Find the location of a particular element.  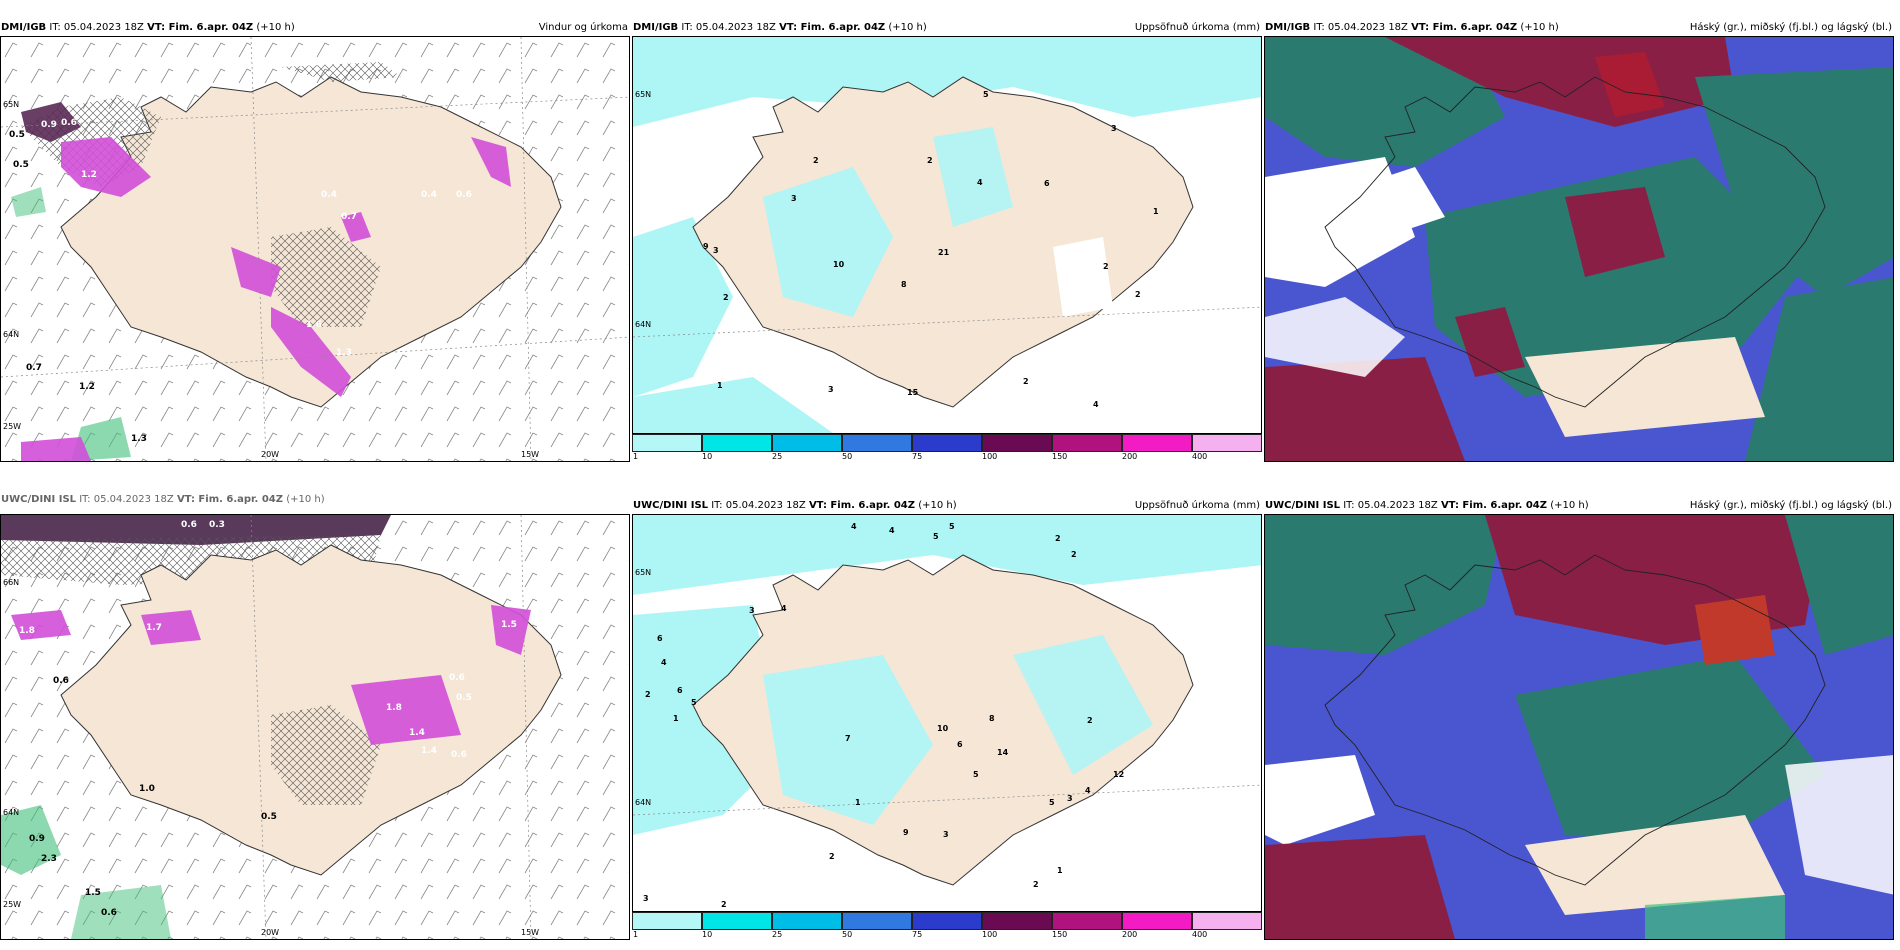

colorbar-tick: 25 is located at coordinates (777, 934).